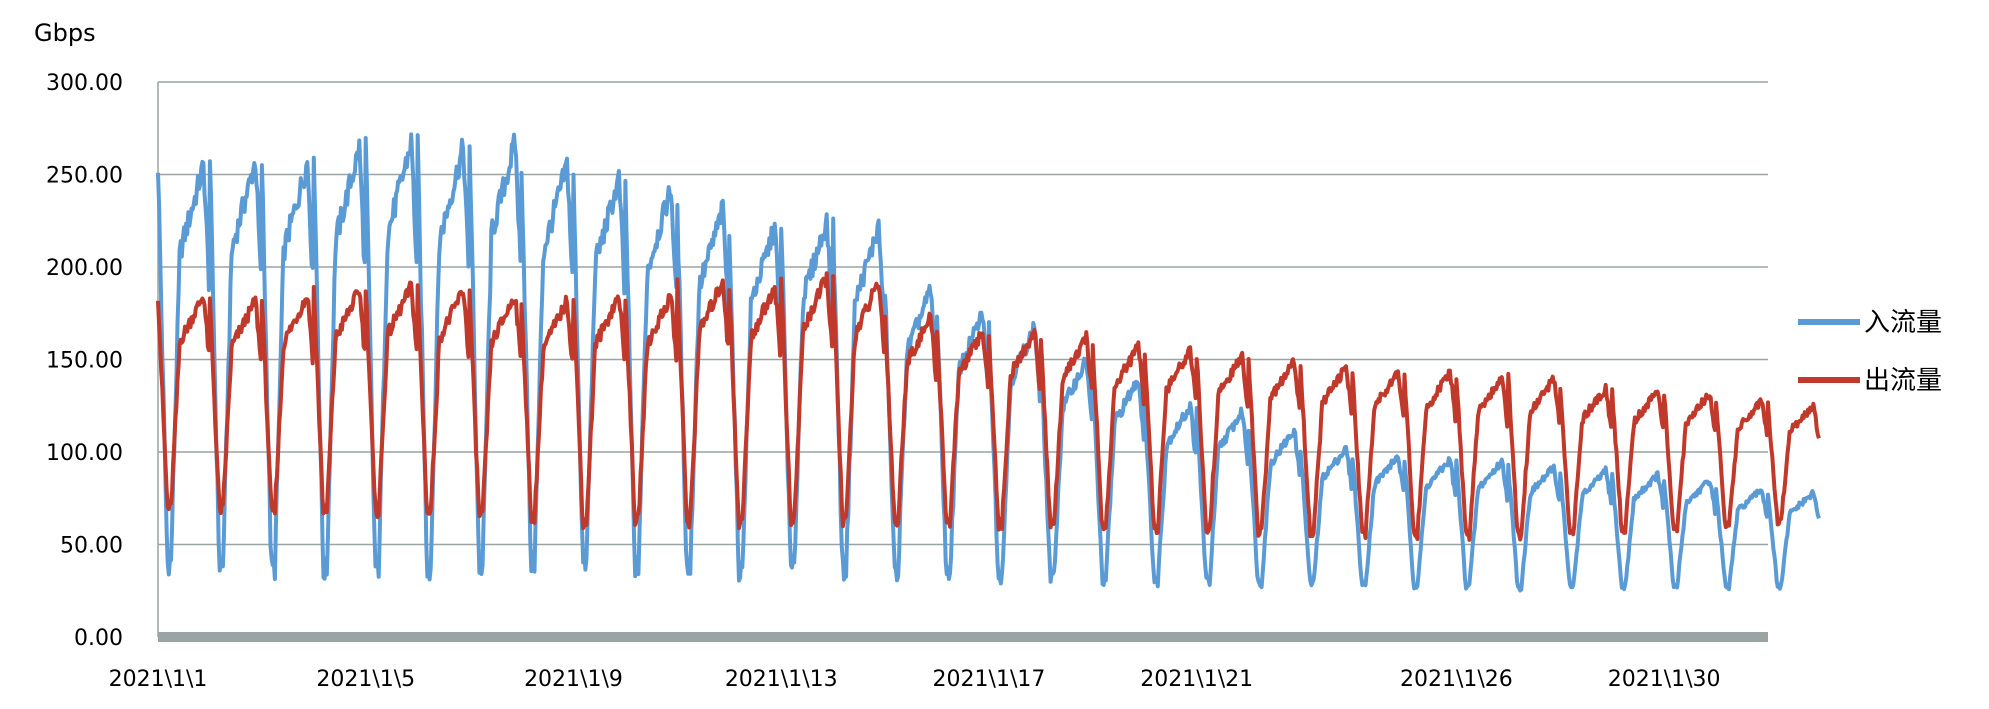 Image resolution: width=1989 pixels, height=709 pixels. What do you see at coordinates (84, 268) in the screenshot?
I see `y-tick-label: 200.00` at bounding box center [84, 268].